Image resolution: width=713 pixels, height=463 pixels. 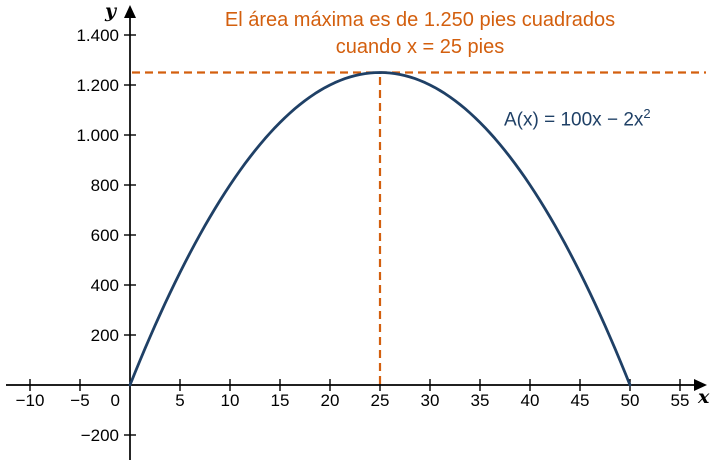 I want to click on y-tick-label: 200, so click(x=105, y=335).